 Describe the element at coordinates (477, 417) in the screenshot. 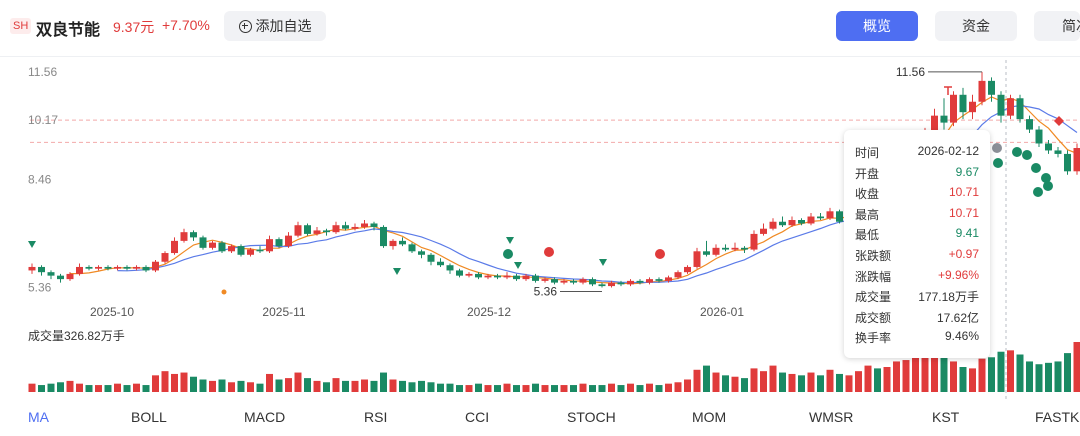

I see `indicator-tab-cci: CCI` at that location.